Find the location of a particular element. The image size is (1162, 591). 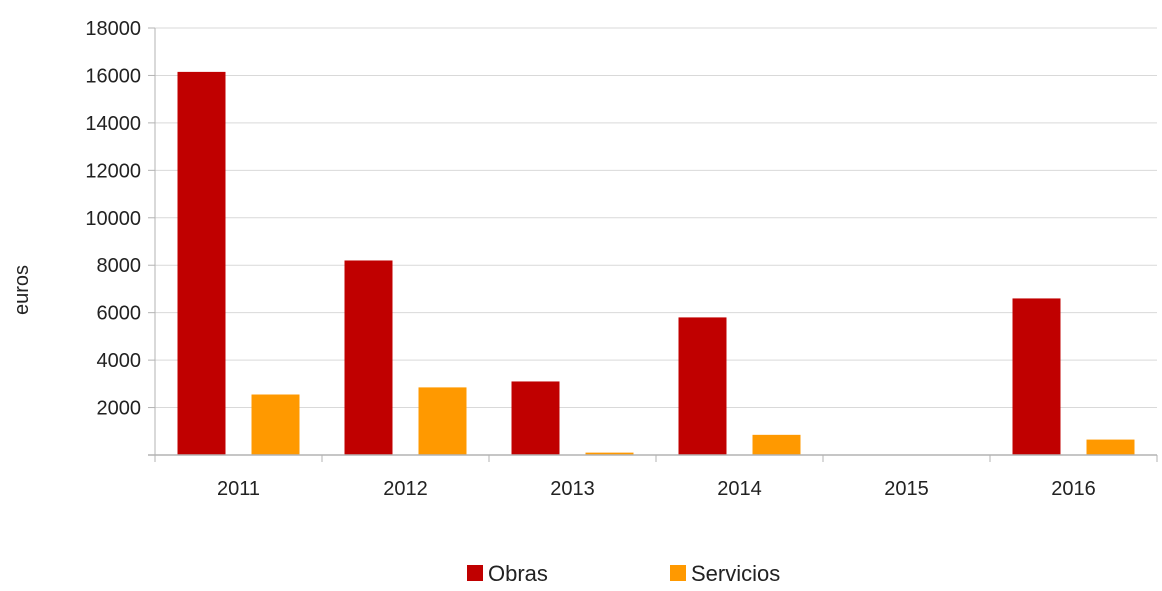

y-tick-label: 16000 is located at coordinates (113, 76).